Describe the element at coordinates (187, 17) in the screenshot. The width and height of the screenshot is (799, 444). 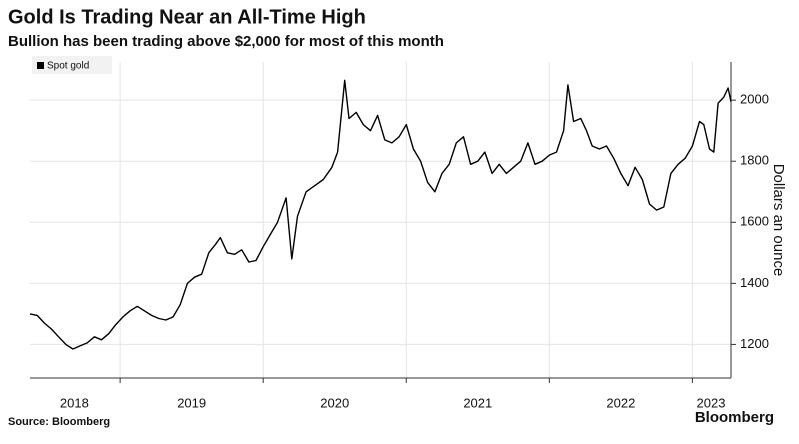
I see `chart-title: Gold Is Trading Near an All-Time High` at that location.